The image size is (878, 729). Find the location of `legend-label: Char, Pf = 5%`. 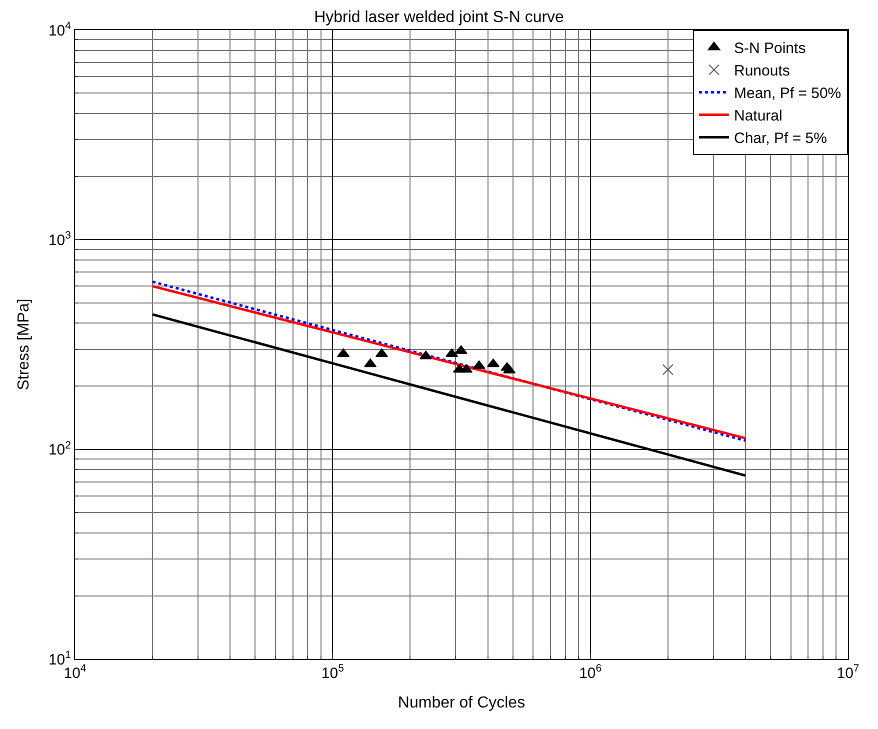

legend-label: Char, Pf = 5% is located at coordinates (780, 139).